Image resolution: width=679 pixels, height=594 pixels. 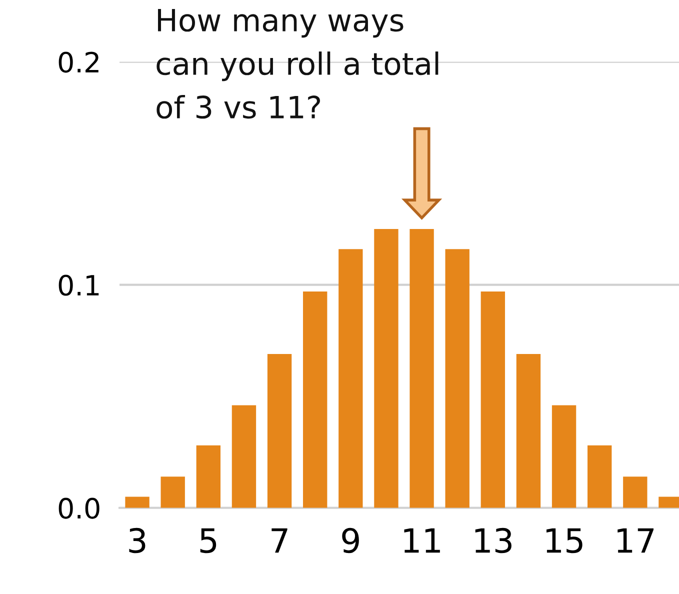 What do you see at coordinates (208, 541) in the screenshot?
I see `x-tick-label: 5` at bounding box center [208, 541].